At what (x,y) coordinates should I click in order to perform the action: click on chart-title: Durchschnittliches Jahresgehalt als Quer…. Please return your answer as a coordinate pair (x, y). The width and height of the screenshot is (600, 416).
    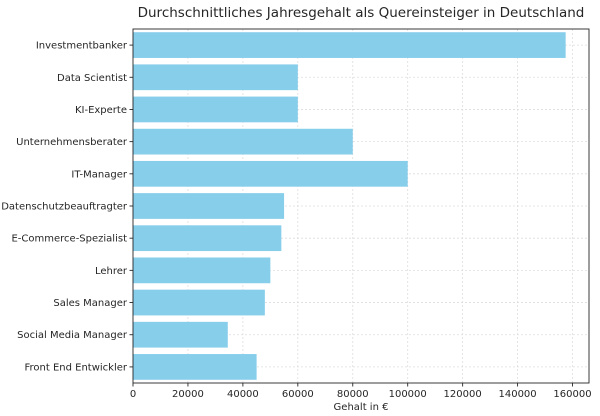
    Looking at the image, I should click on (361, 13).